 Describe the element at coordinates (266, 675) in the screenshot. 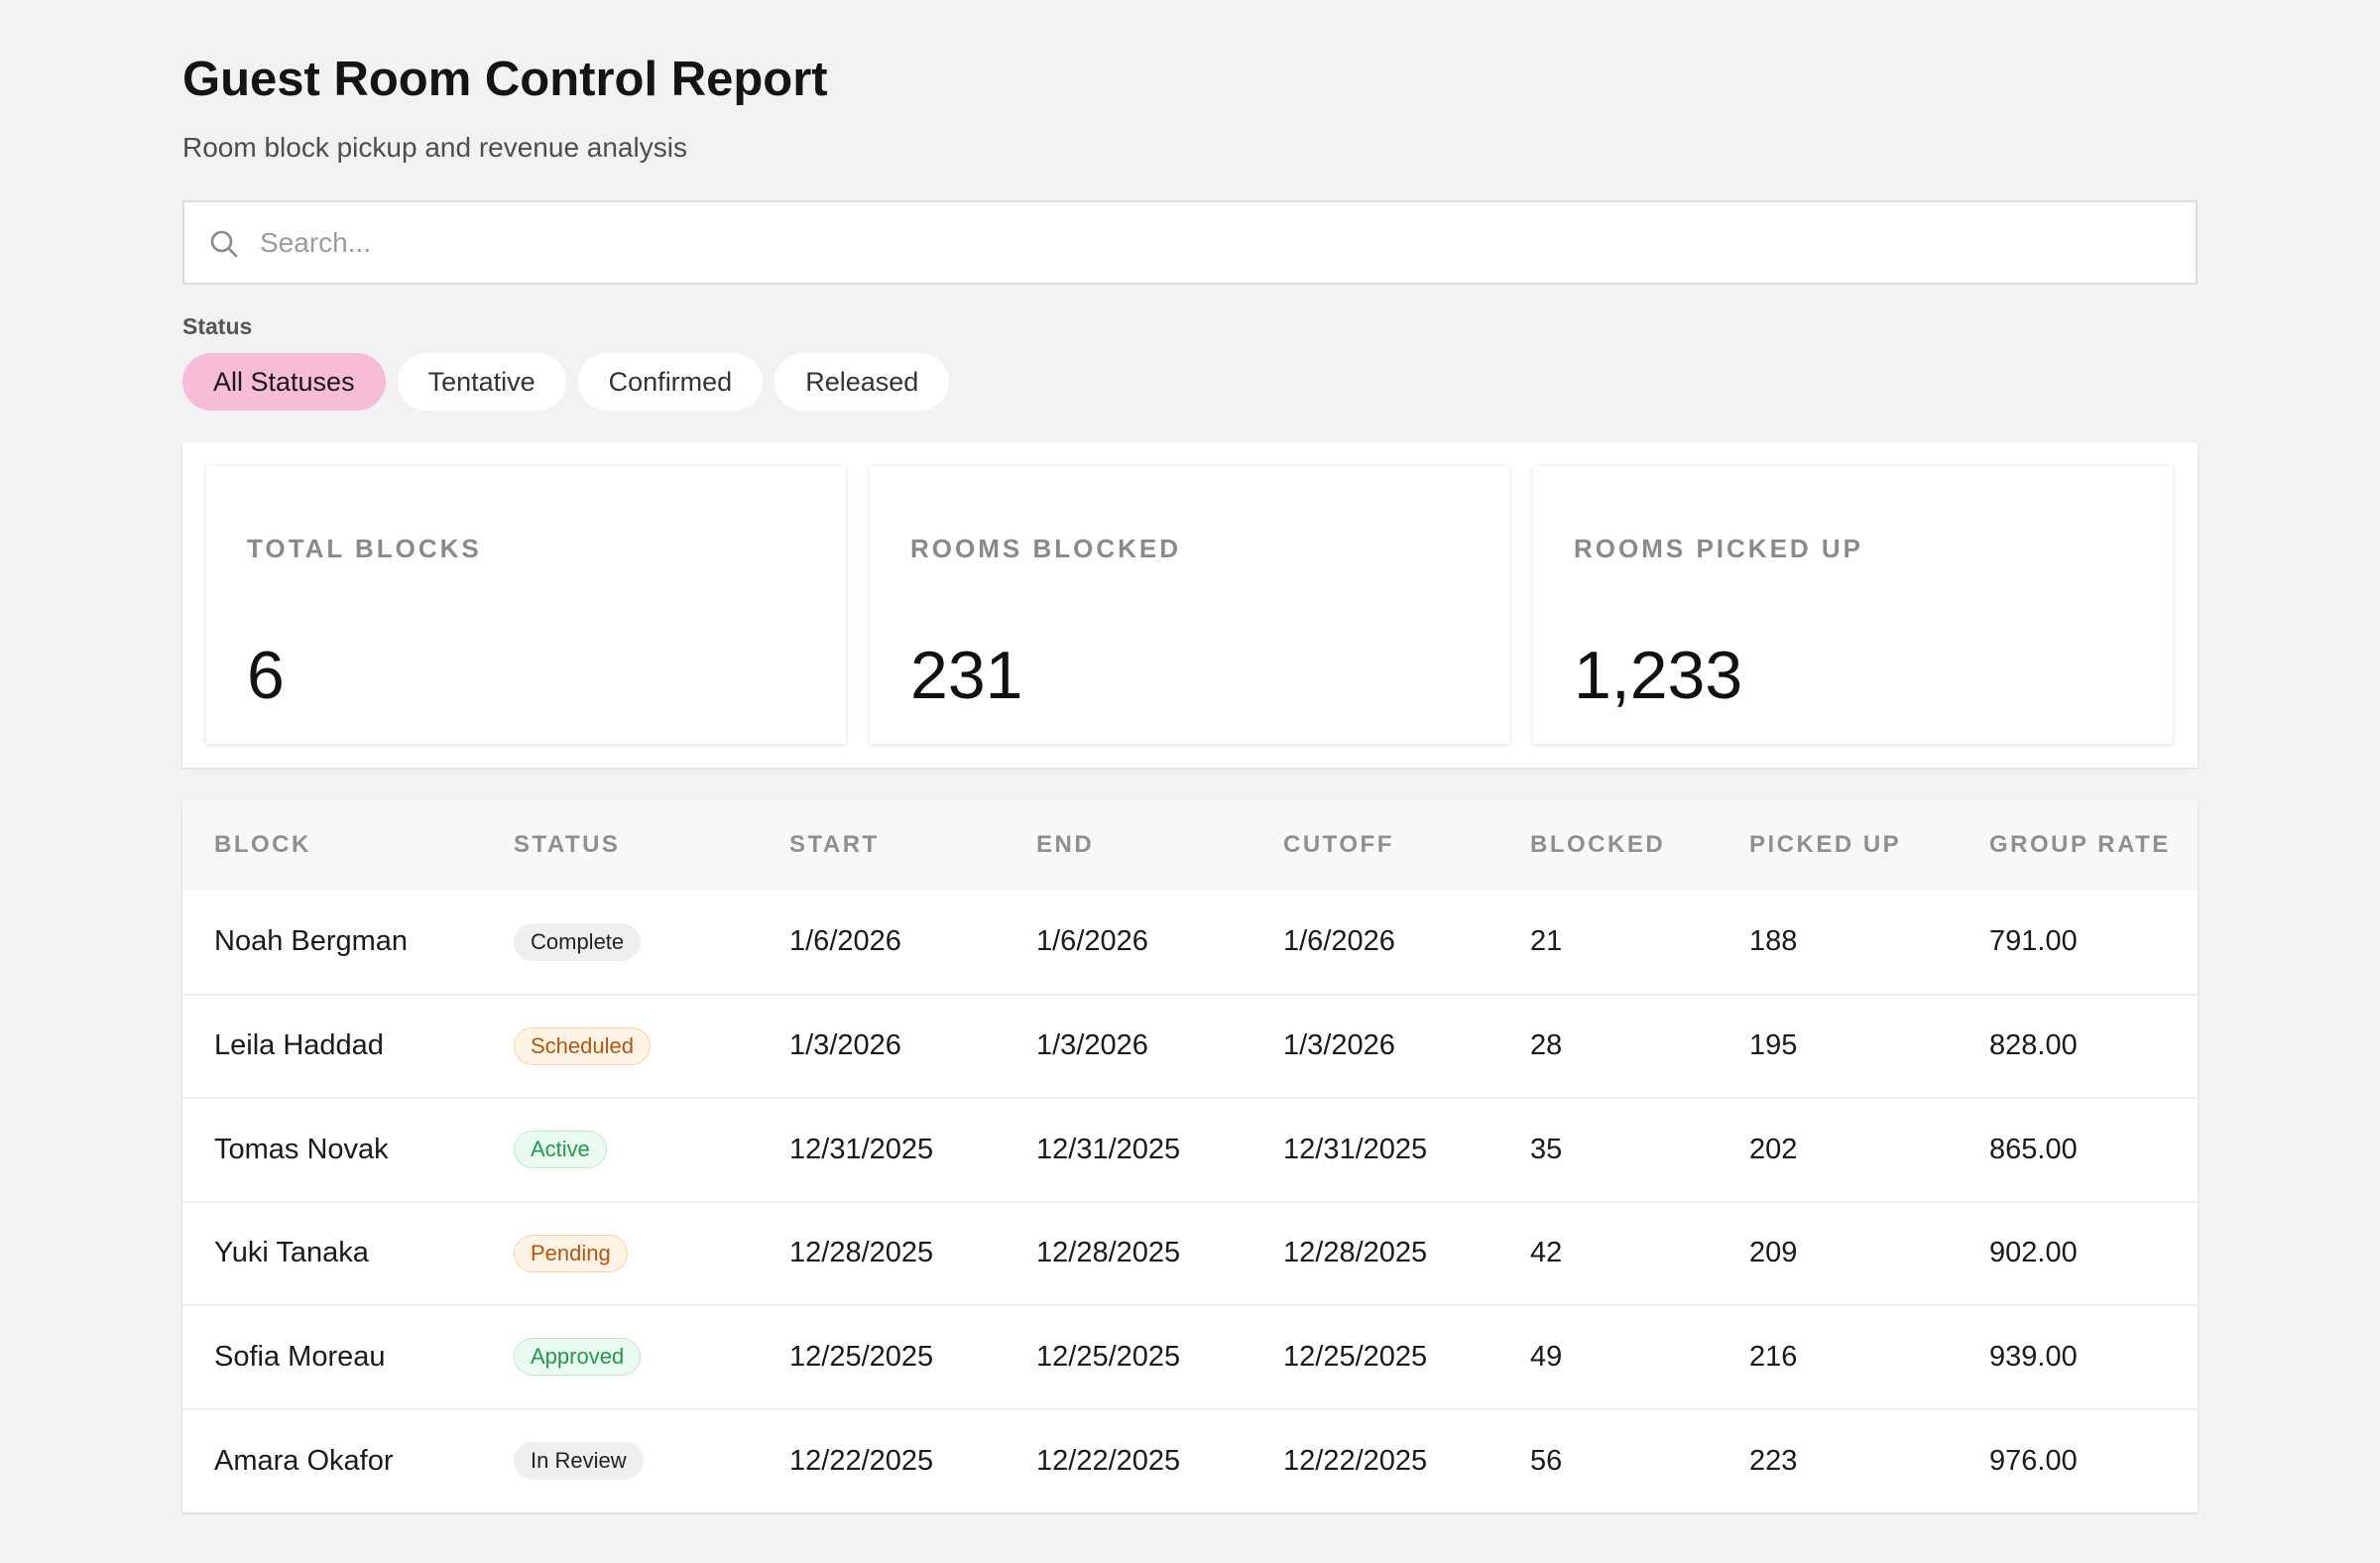

I see `stat-value: 6` at that location.